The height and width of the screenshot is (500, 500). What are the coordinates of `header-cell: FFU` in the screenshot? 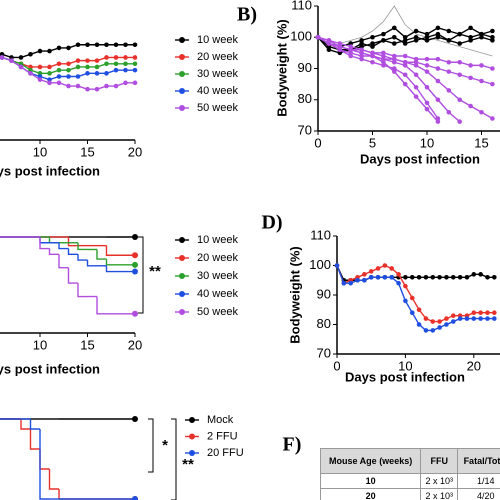 It's located at (439, 461).